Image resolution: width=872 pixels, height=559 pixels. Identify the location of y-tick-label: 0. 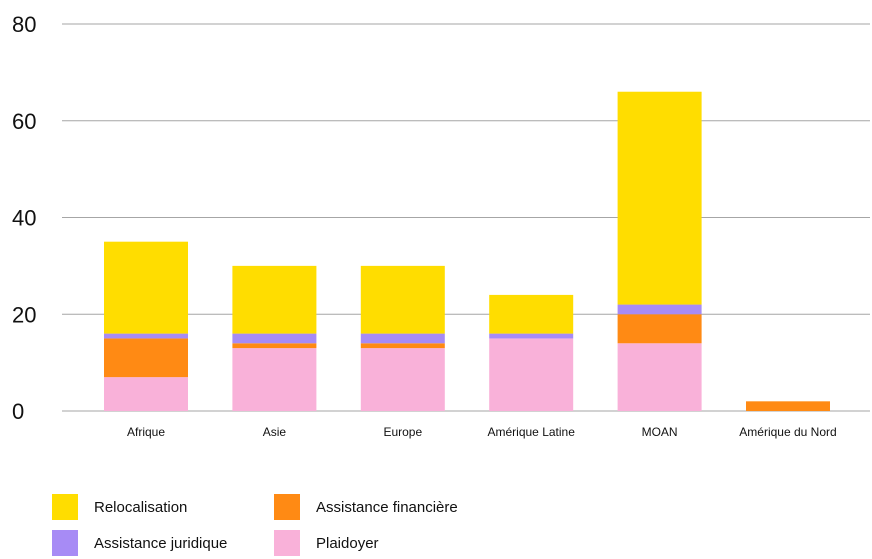
(18, 411).